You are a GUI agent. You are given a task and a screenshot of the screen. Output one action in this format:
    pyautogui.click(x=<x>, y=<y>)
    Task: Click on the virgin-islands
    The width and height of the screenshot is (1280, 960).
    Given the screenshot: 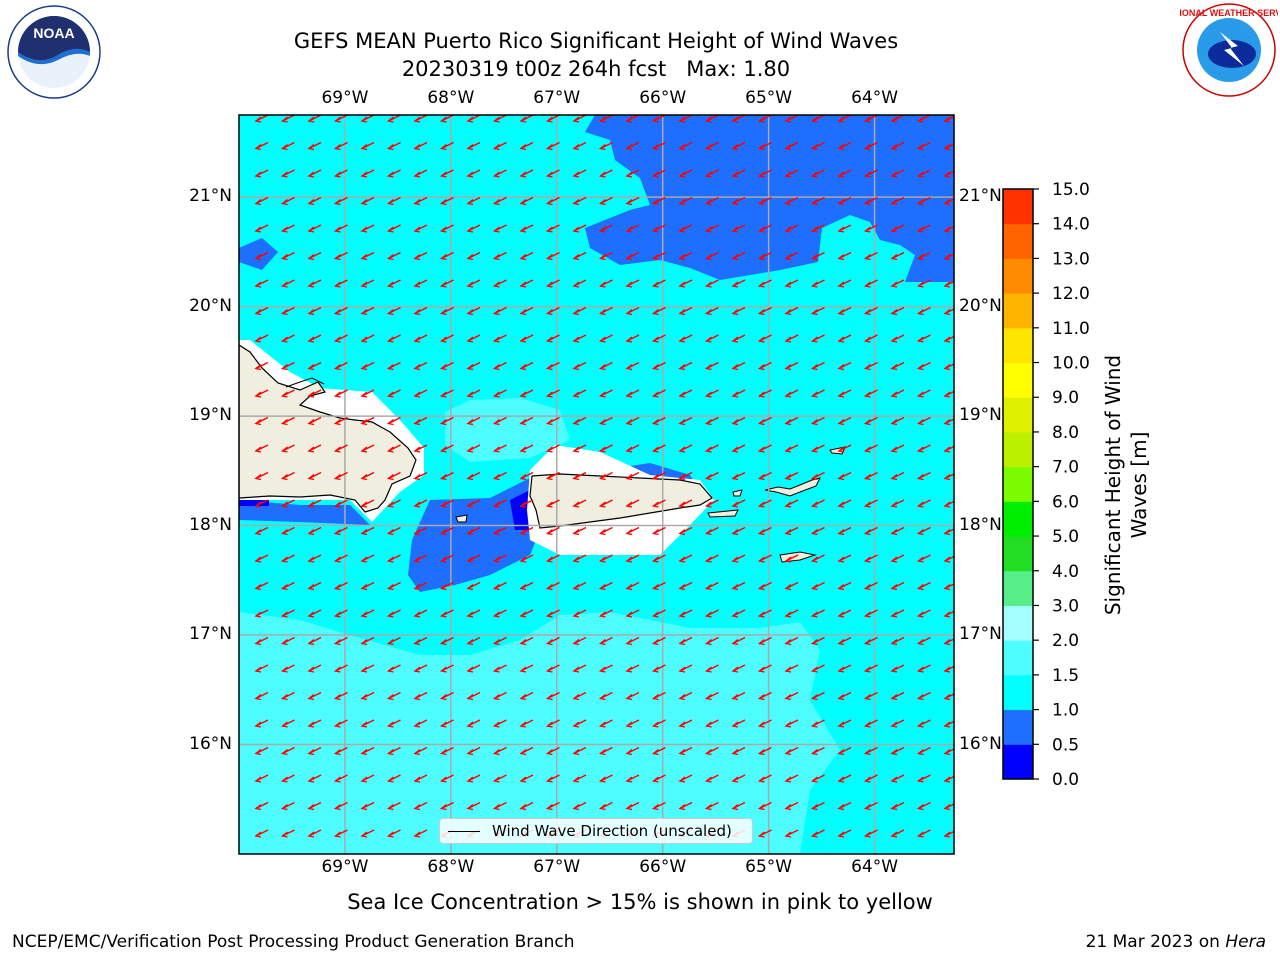 What is the action you would take?
    pyautogui.click(x=792, y=487)
    